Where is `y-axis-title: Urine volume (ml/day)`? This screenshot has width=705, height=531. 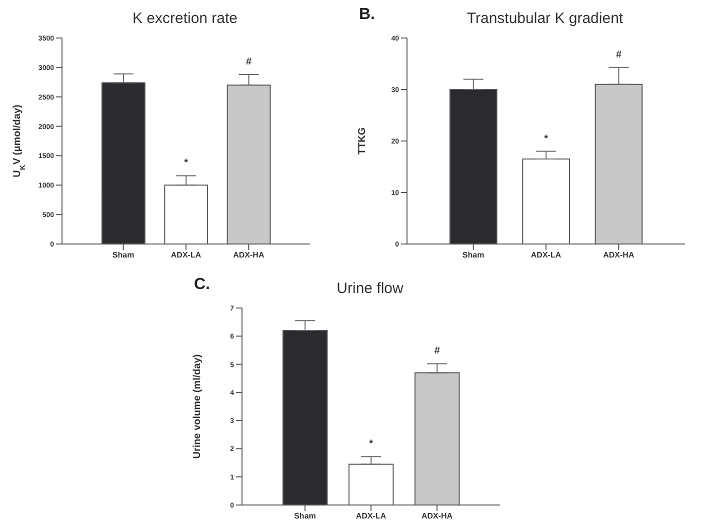
y-axis-title: Urine volume (ml/day) is located at coordinates (197, 406).